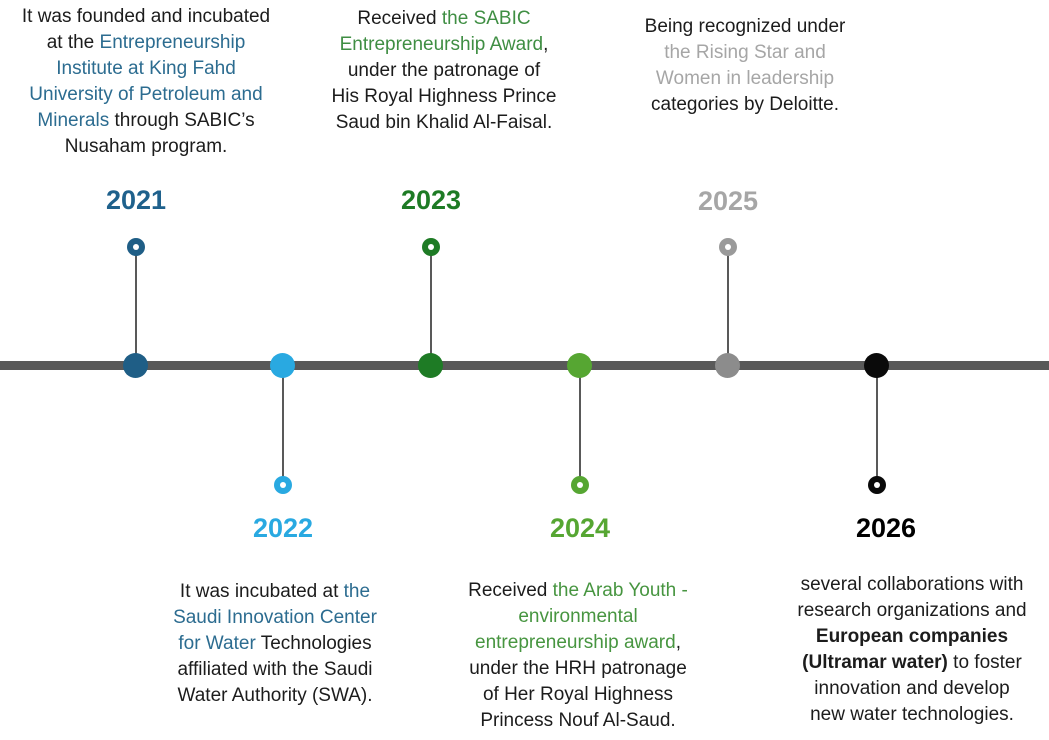  I want to click on year-label-2026: 2026, so click(886, 528).